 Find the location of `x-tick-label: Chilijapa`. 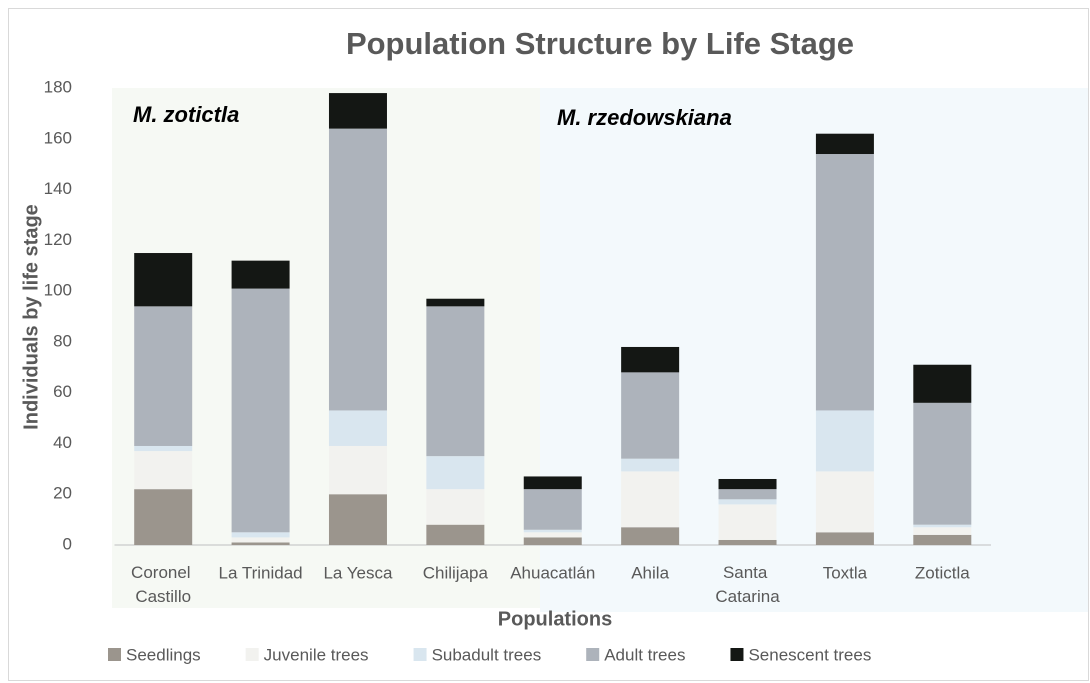

x-tick-label: Chilijapa is located at coordinates (456, 572).